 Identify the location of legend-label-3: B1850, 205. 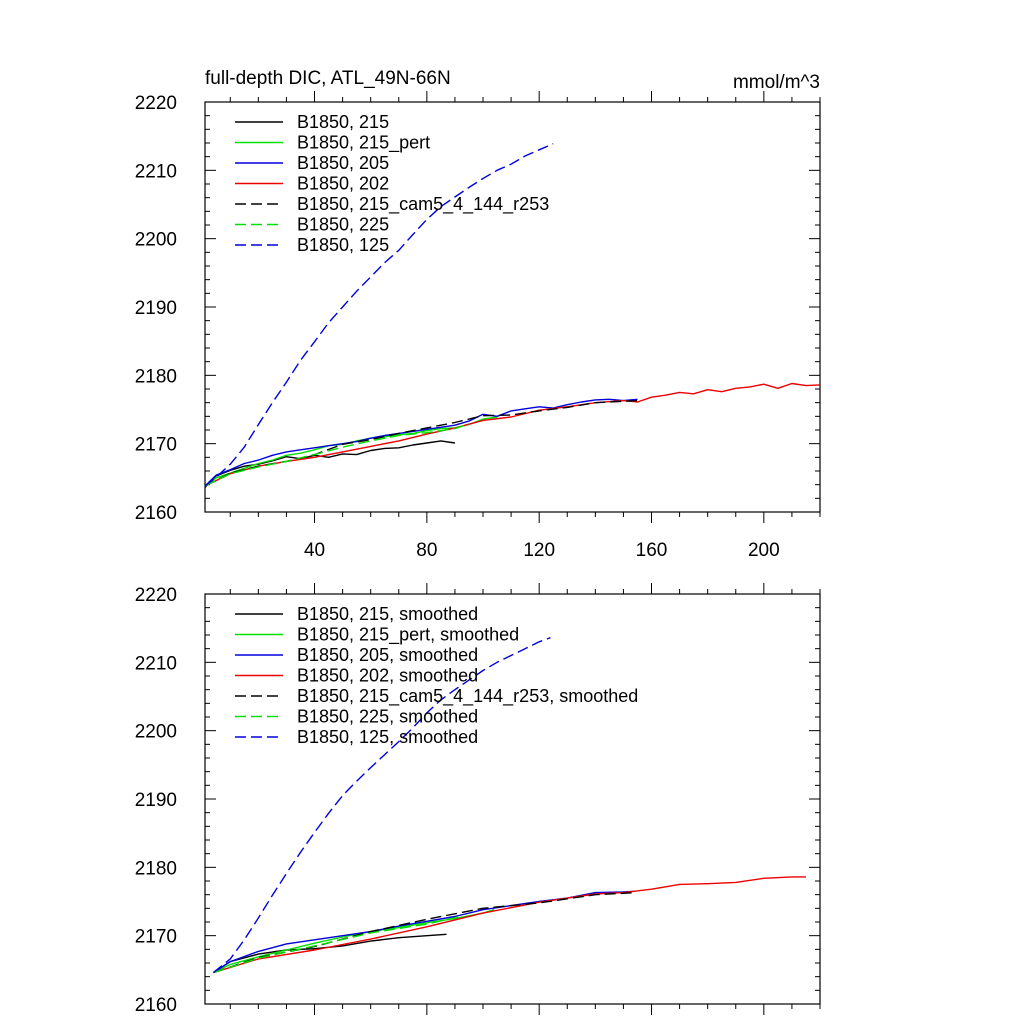
(343, 163).